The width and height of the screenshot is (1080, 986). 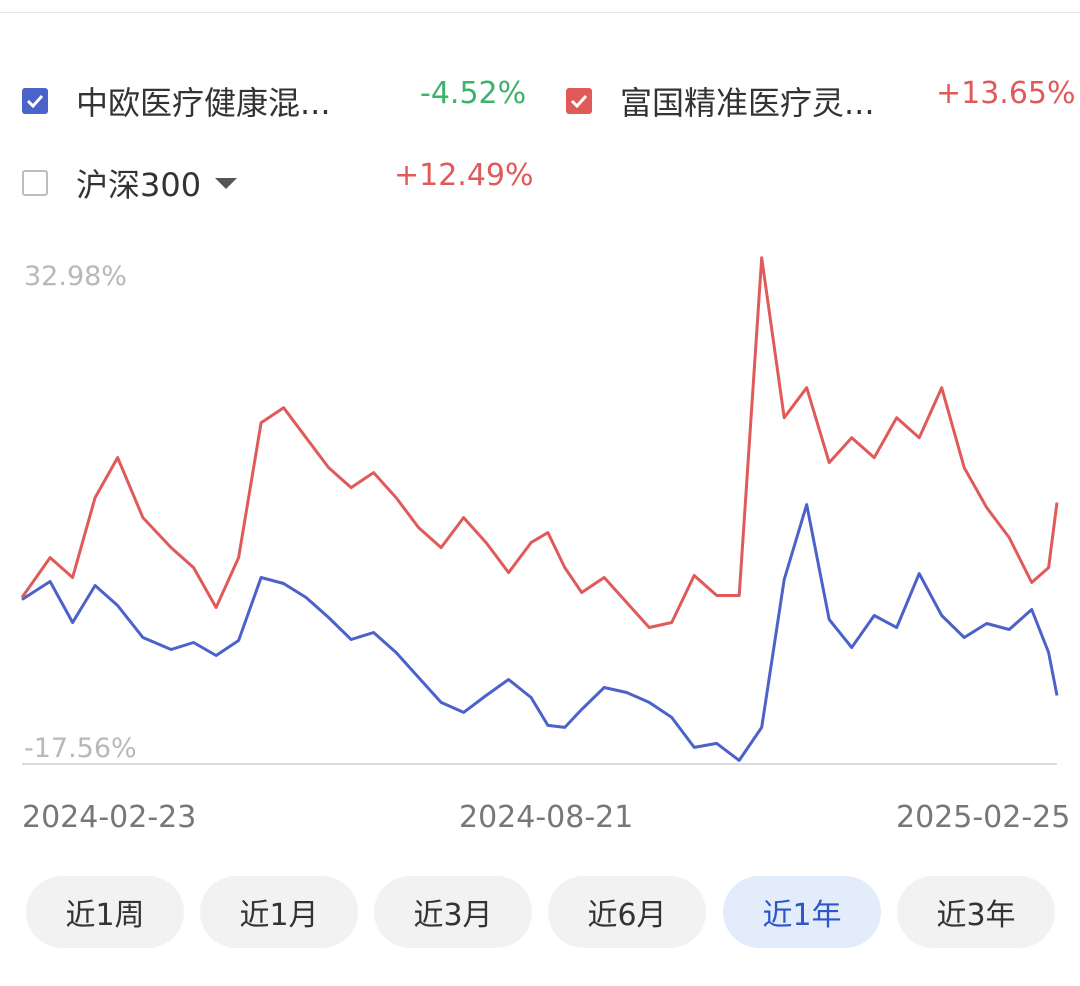 What do you see at coordinates (473, 93) in the screenshot?
I see `legend-pct-fund-1: -4.52%` at bounding box center [473, 93].